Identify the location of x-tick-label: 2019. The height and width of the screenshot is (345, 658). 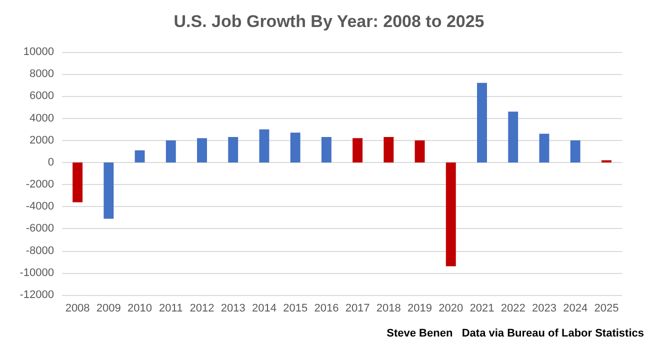
(420, 308).